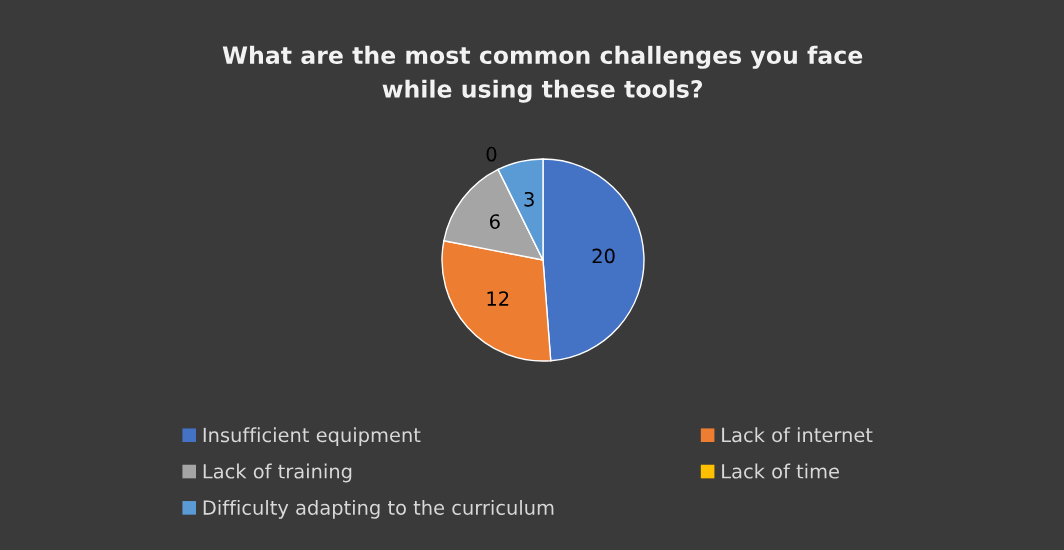 The height and width of the screenshot is (550, 1064). Describe the element at coordinates (529, 199) in the screenshot. I see `data-label: 3` at that location.